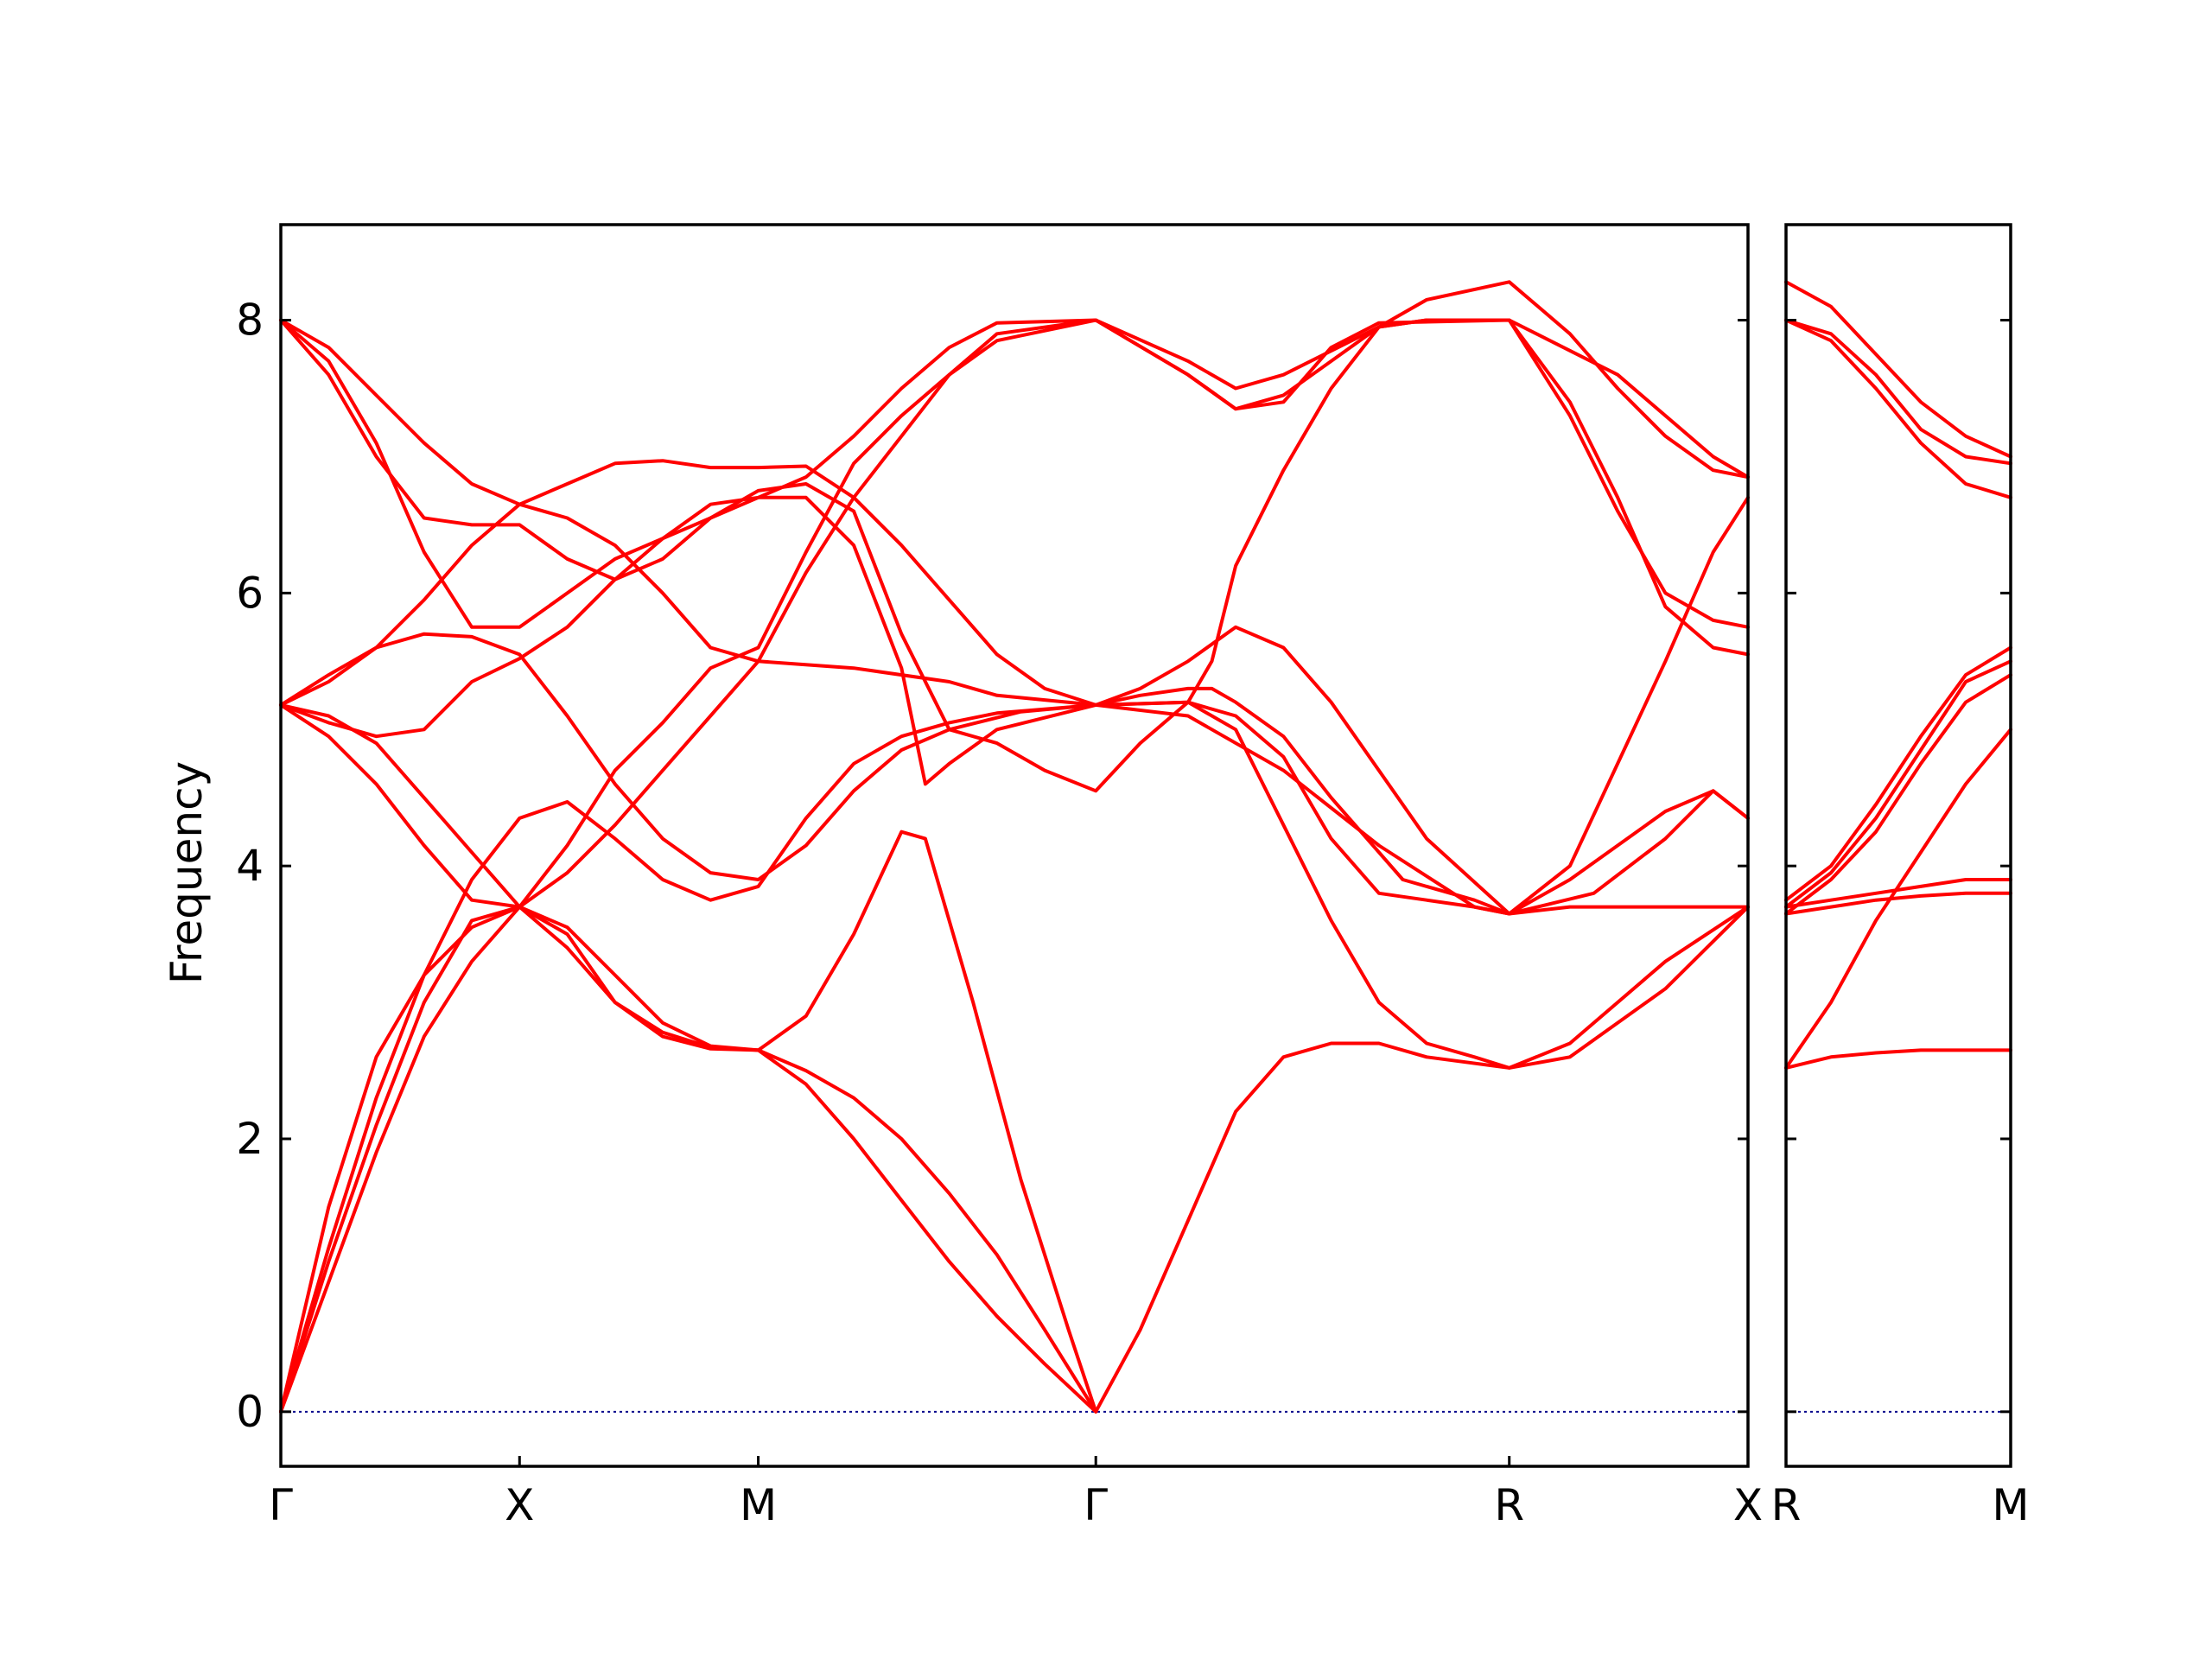 The height and width of the screenshot is (1659, 2212). Describe the element at coordinates (250, 593) in the screenshot. I see `y-tick-label: 6` at that location.